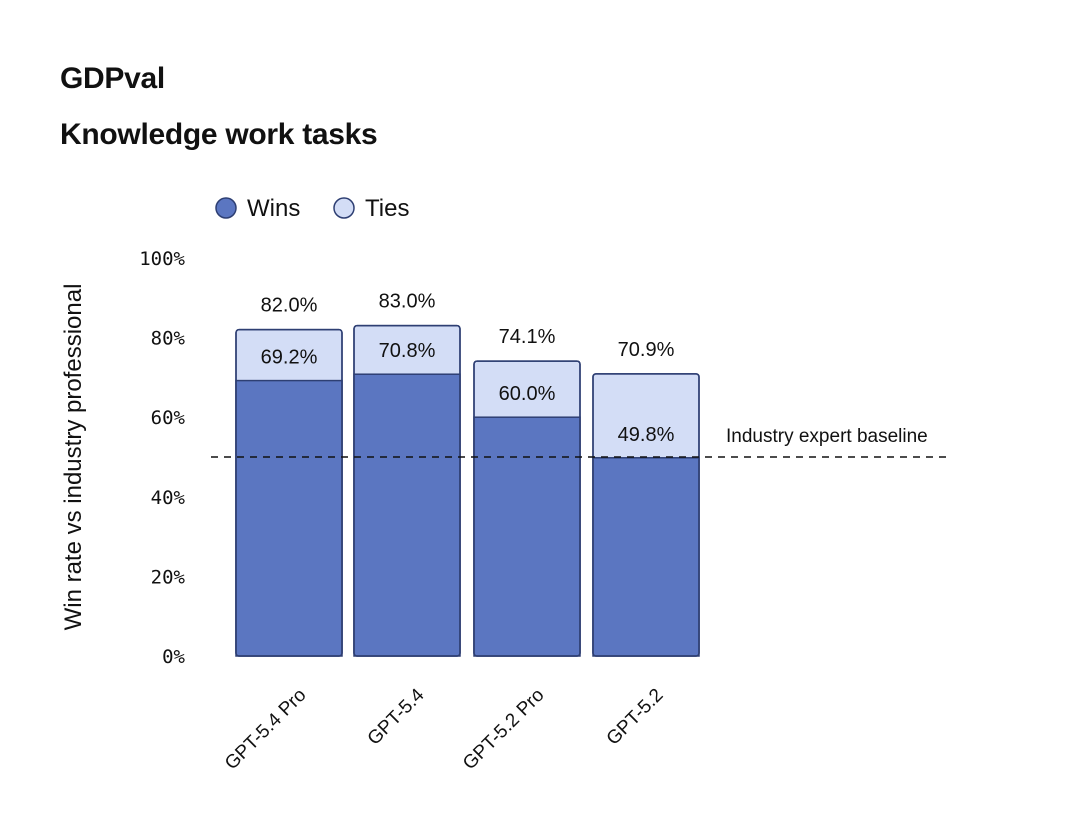 The height and width of the screenshot is (814, 1080). What do you see at coordinates (162, 259) in the screenshot?
I see `y-tick-label: 100%` at bounding box center [162, 259].